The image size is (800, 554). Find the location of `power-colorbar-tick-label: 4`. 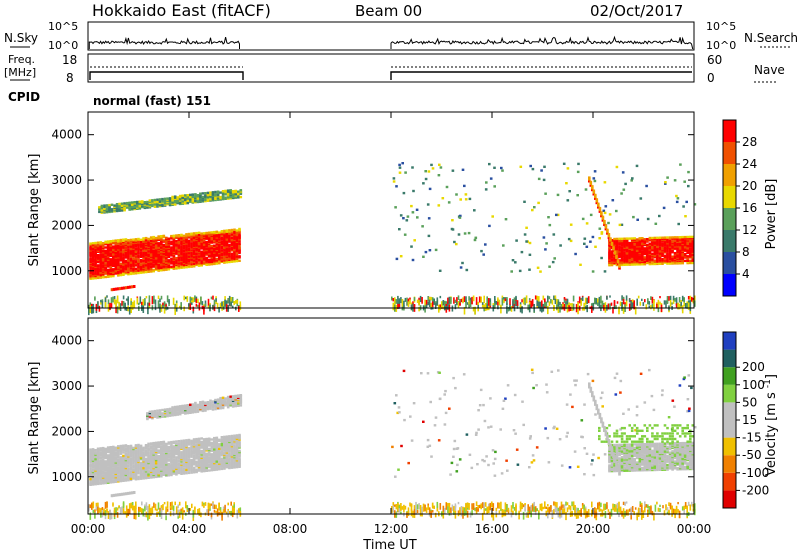

power-colorbar-tick-label: 4 is located at coordinates (746, 274).